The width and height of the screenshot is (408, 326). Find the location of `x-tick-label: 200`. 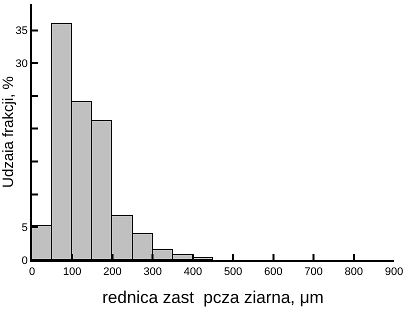

x-tick-label: 200 is located at coordinates (112, 272).